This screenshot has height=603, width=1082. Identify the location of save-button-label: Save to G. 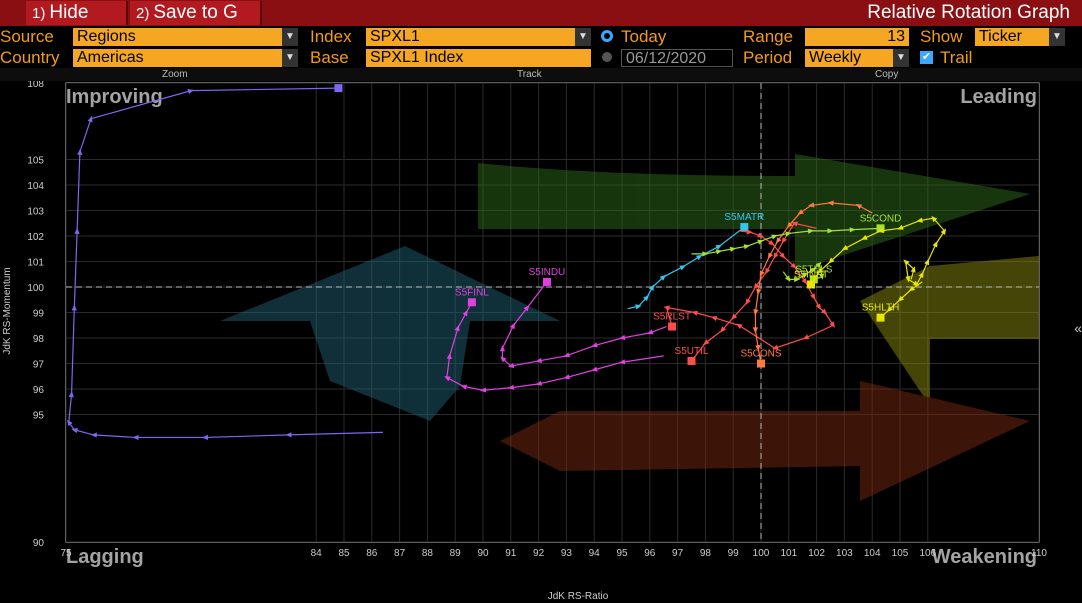
(195, 12).